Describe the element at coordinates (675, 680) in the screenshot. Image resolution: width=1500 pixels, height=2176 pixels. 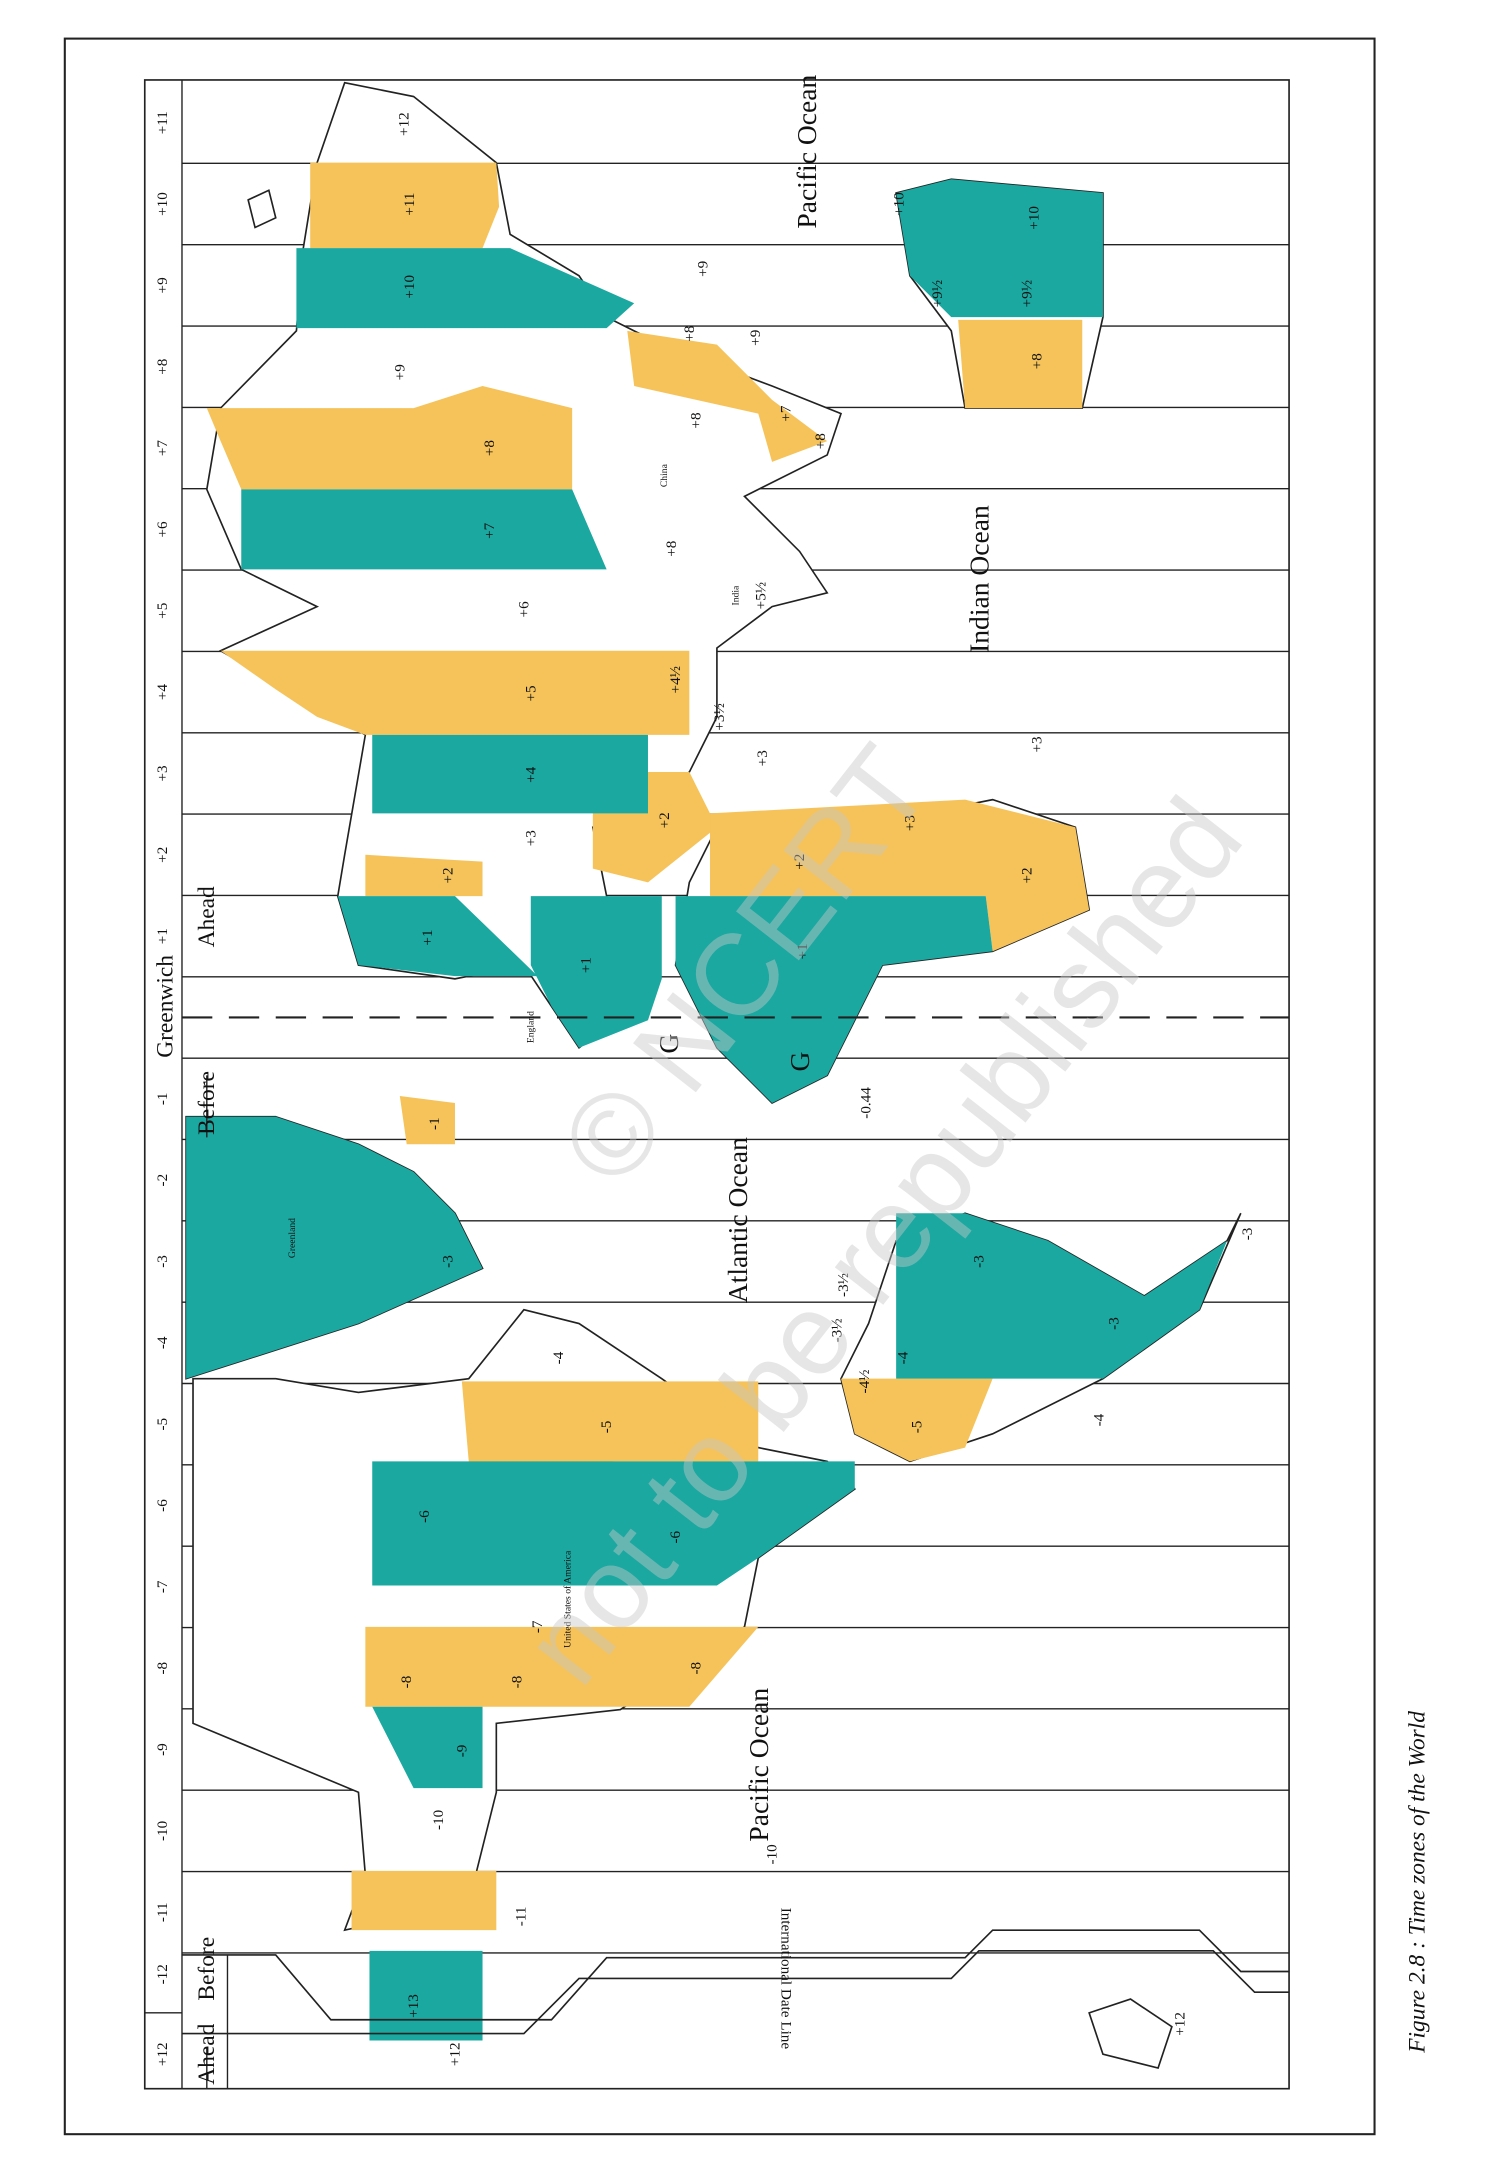
I see `zone-label: +4½` at that location.